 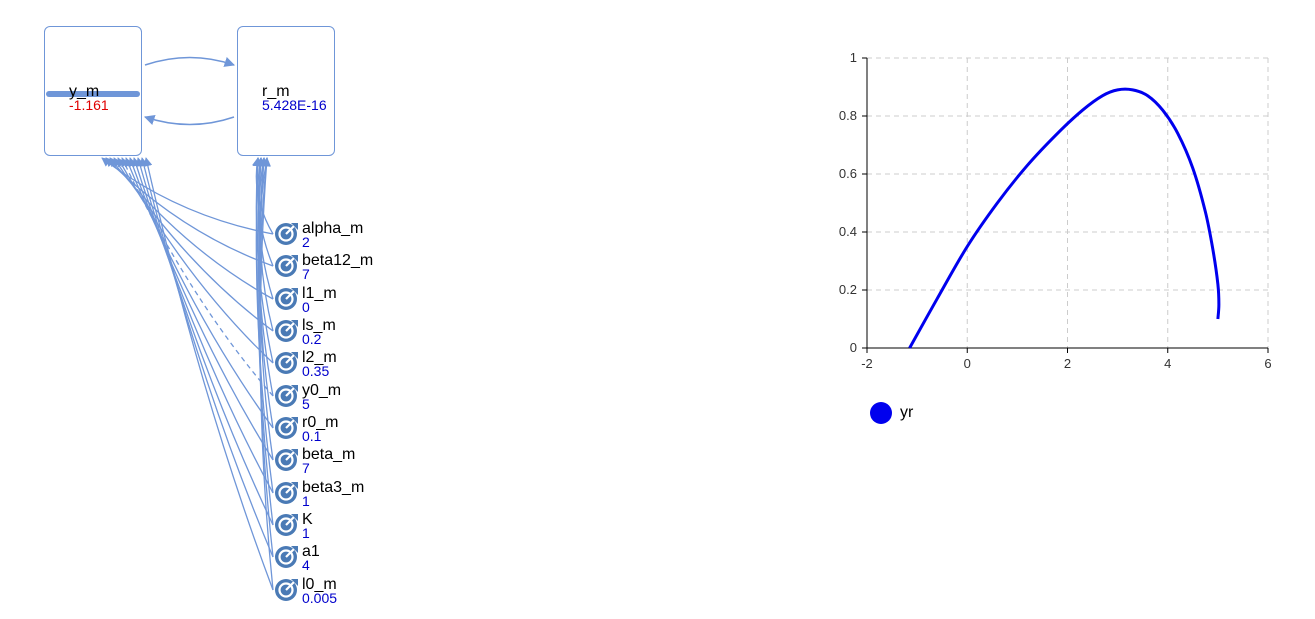 What do you see at coordinates (189, 120) in the screenshot?
I see `flow-arrow-r-to-y` at bounding box center [189, 120].